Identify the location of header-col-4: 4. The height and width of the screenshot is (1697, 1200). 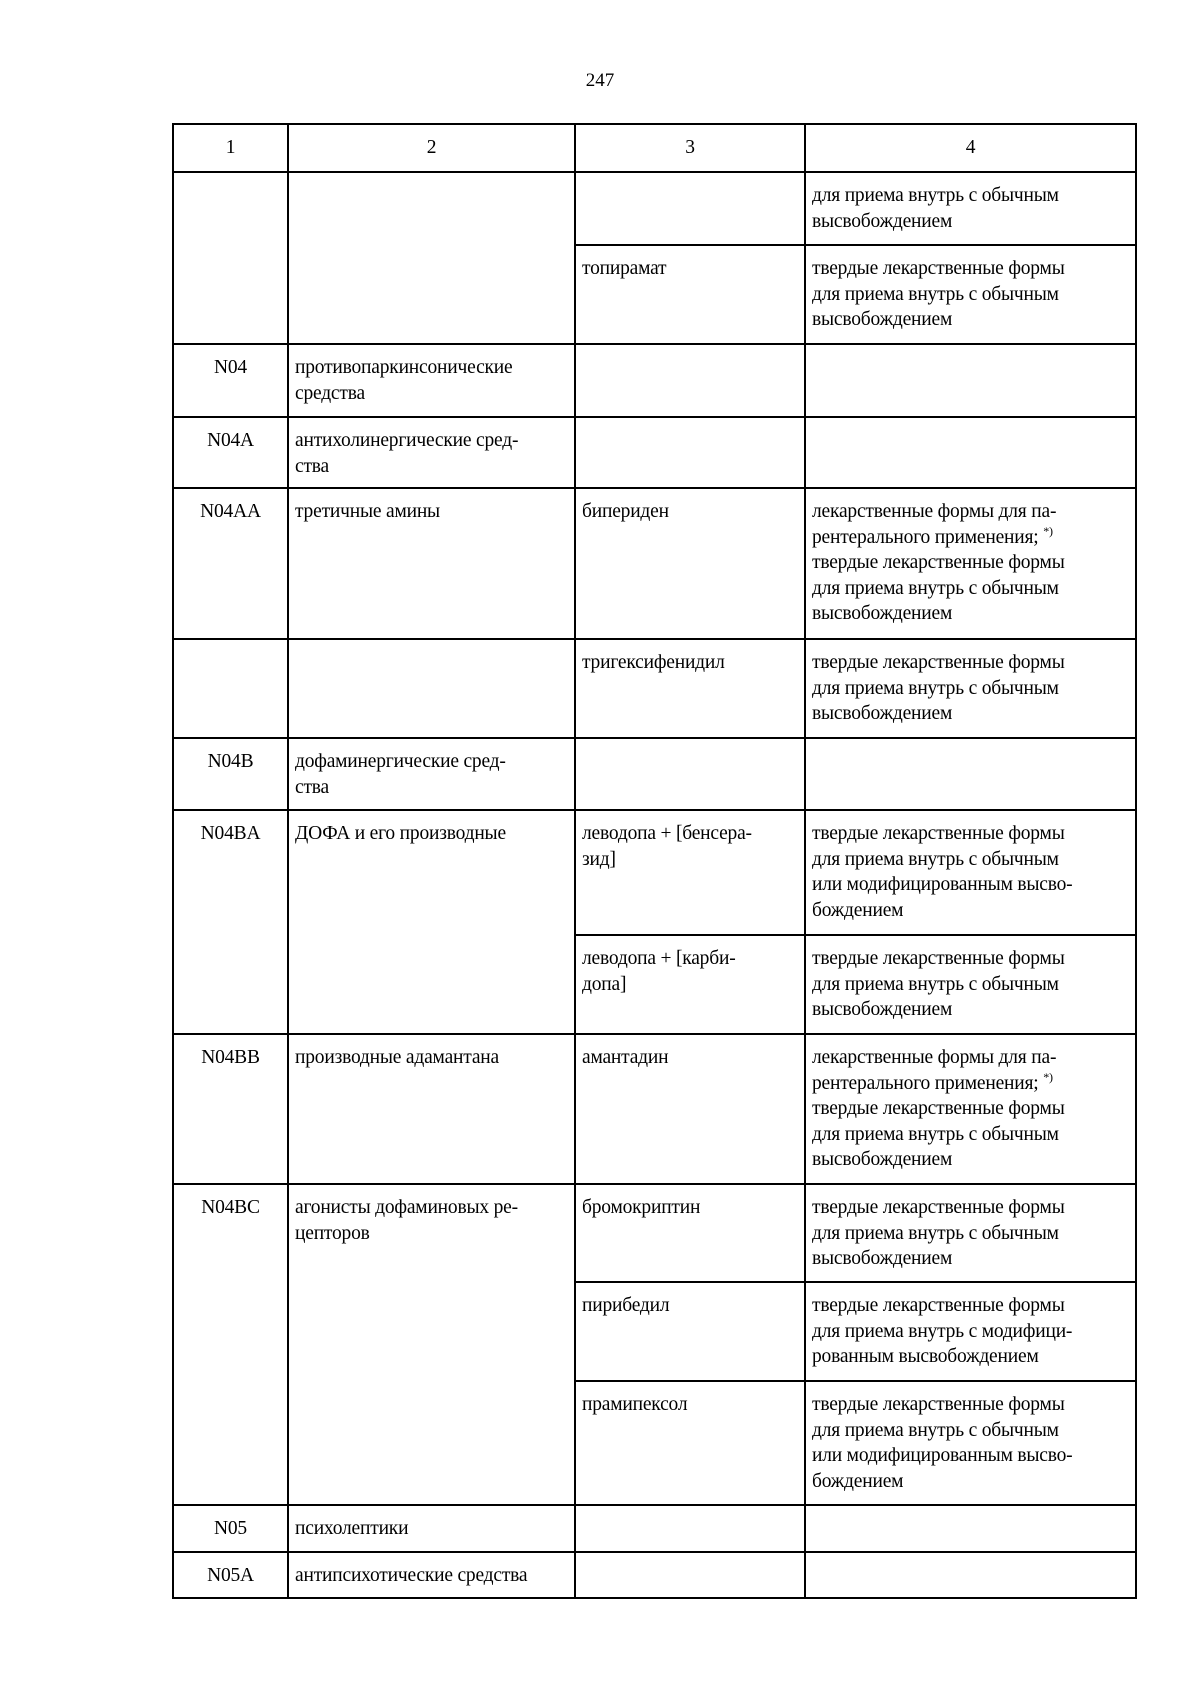
(970, 148).